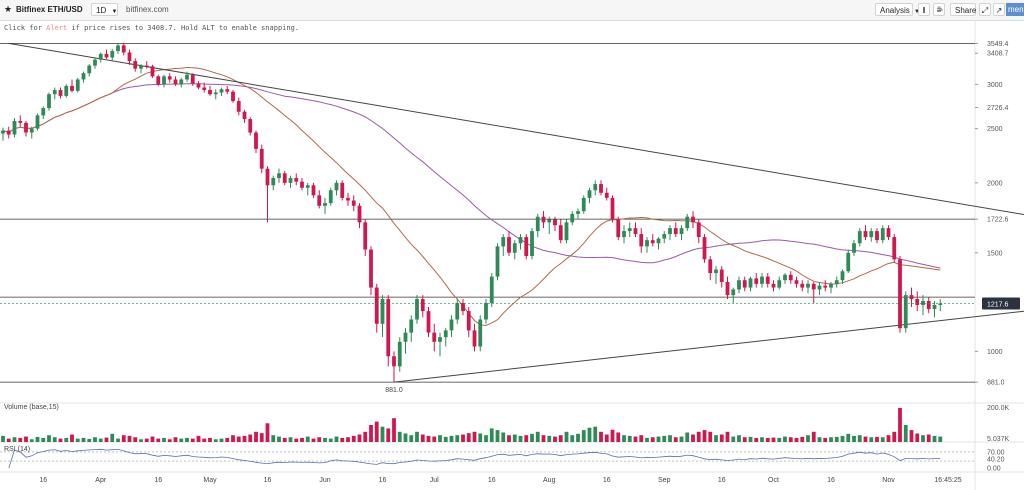 The width and height of the screenshot is (1024, 490). What do you see at coordinates (210, 480) in the screenshot?
I see `x-axis-label: May` at bounding box center [210, 480].